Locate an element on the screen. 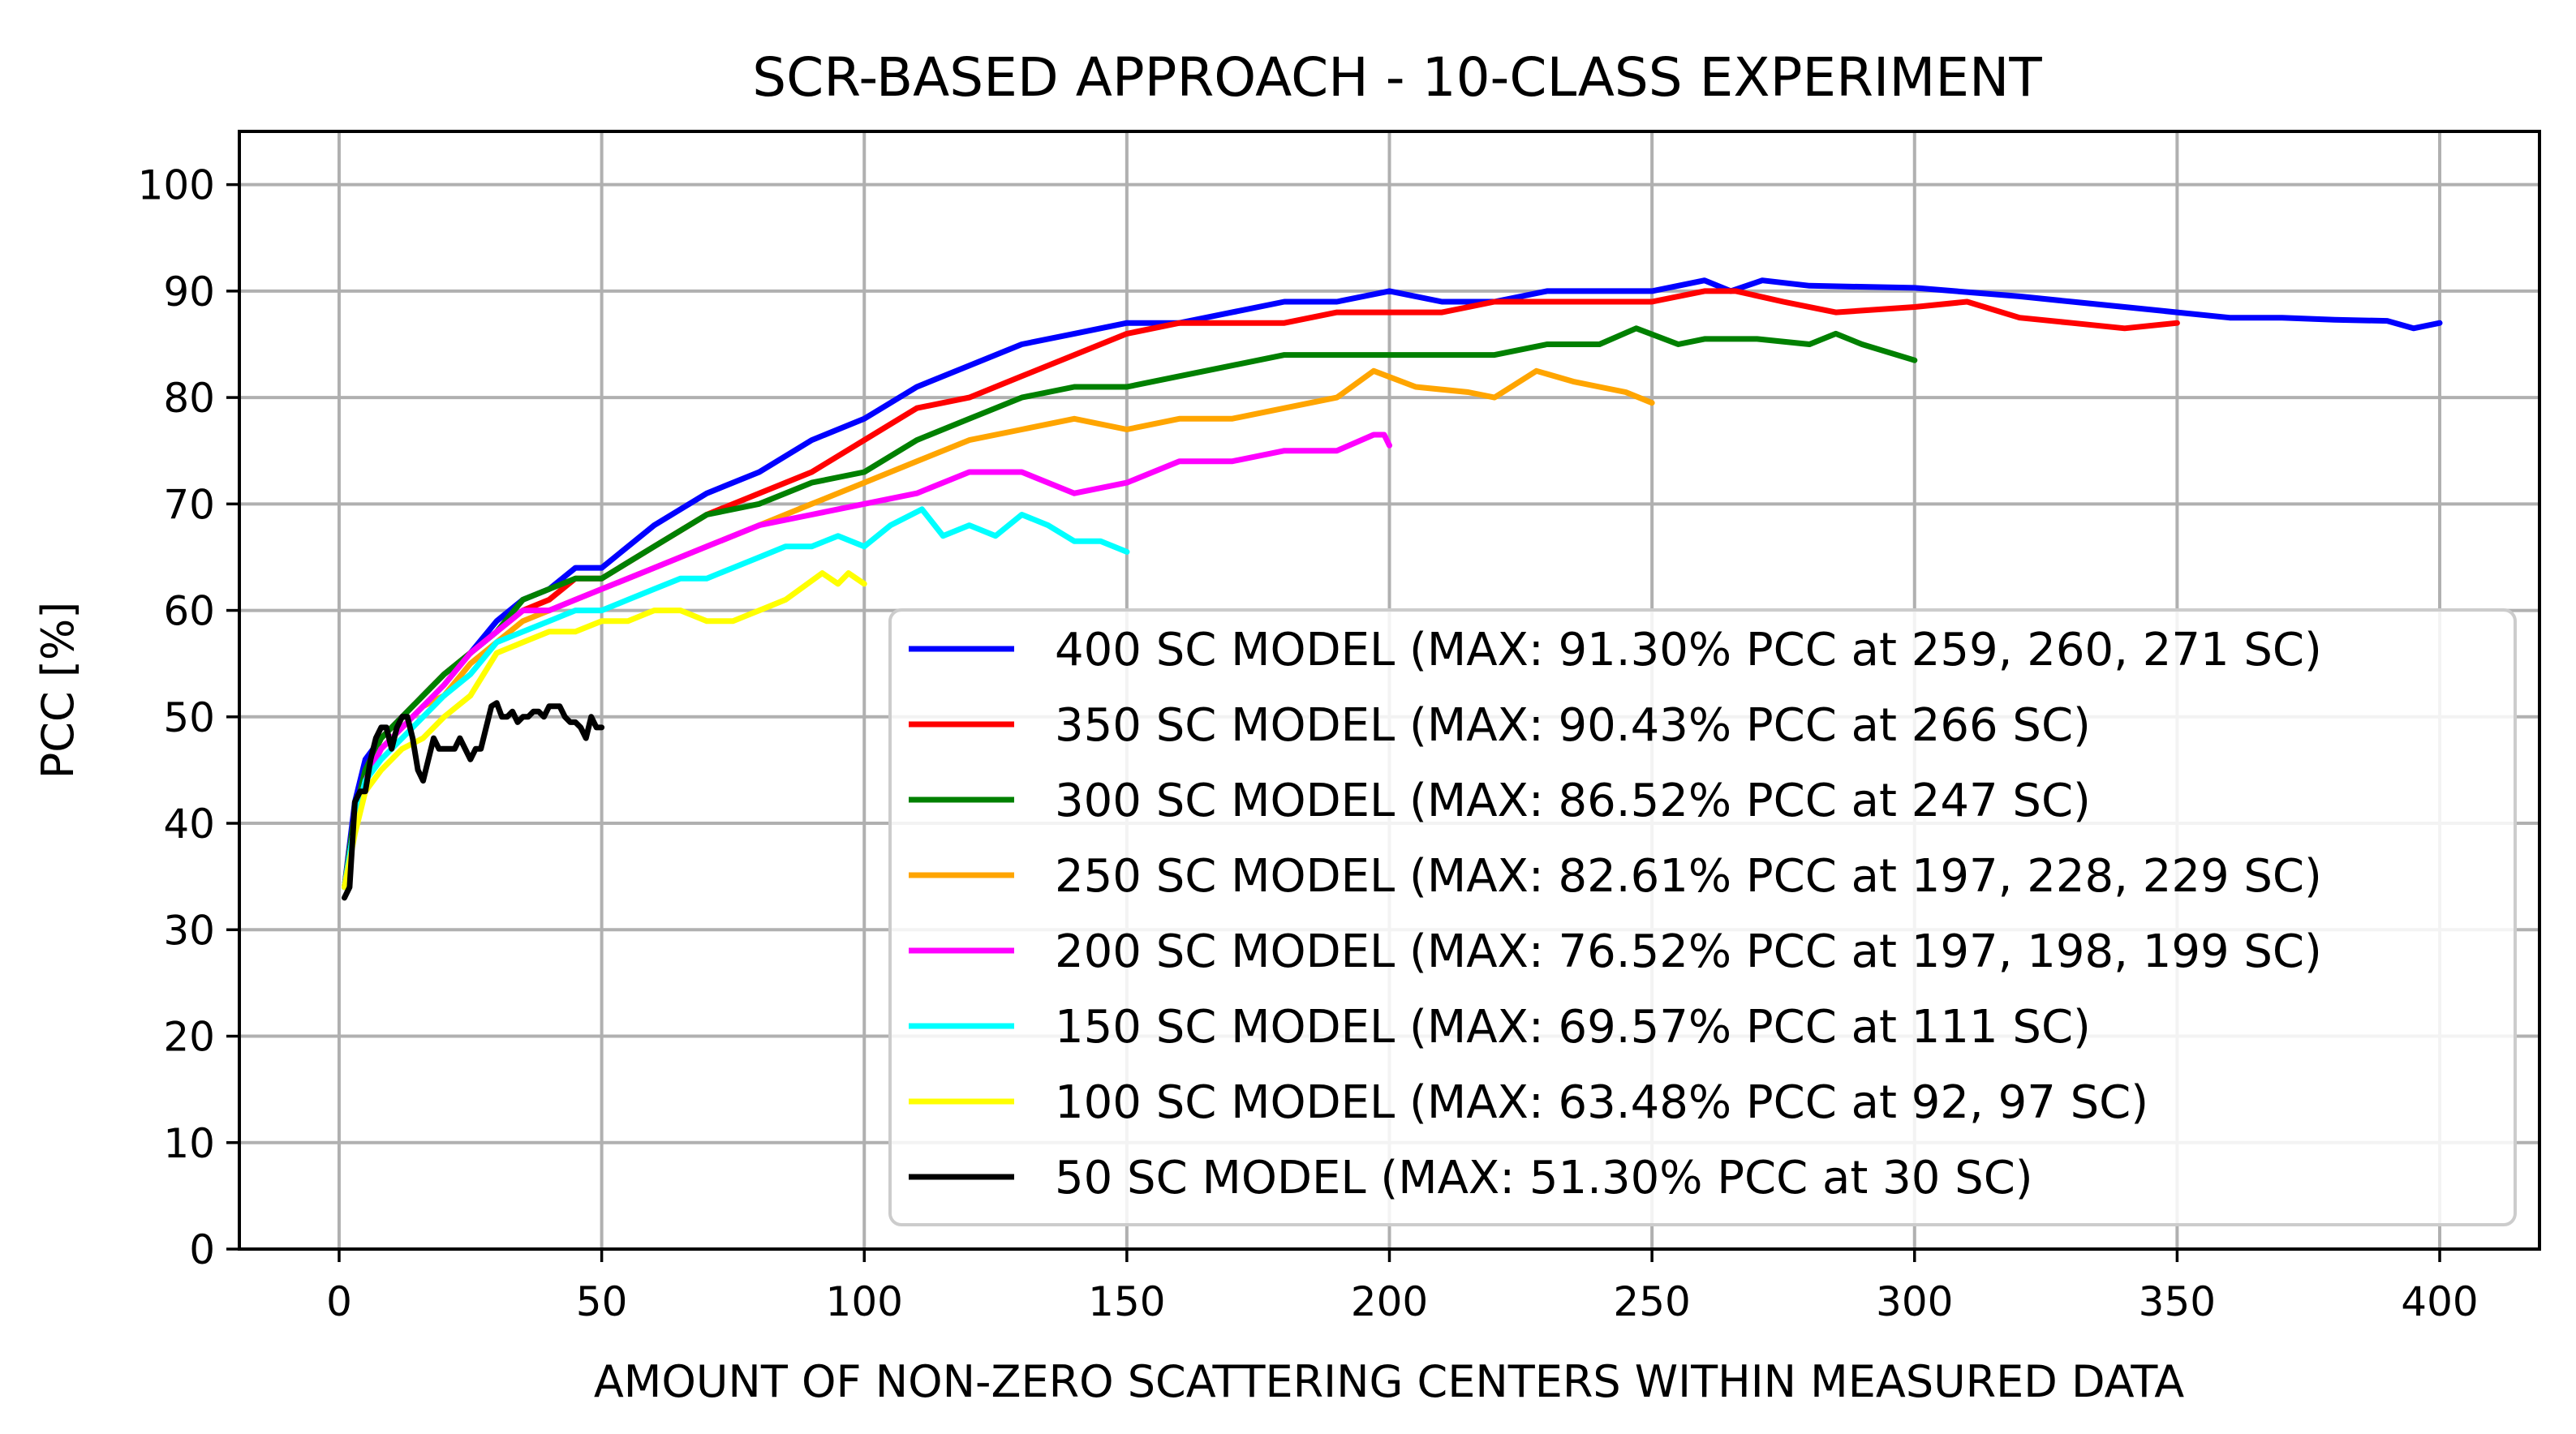  series-line-200-sc is located at coordinates (867, 661).